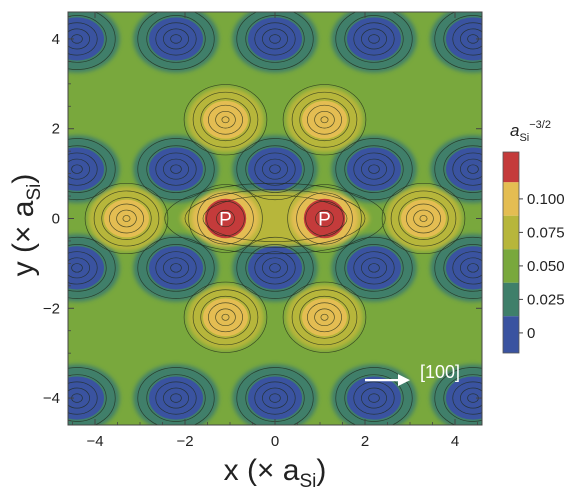 The width and height of the screenshot is (581, 490). Describe the element at coordinates (531, 333) in the screenshot. I see `colorbar-tick-label: 0` at that location.